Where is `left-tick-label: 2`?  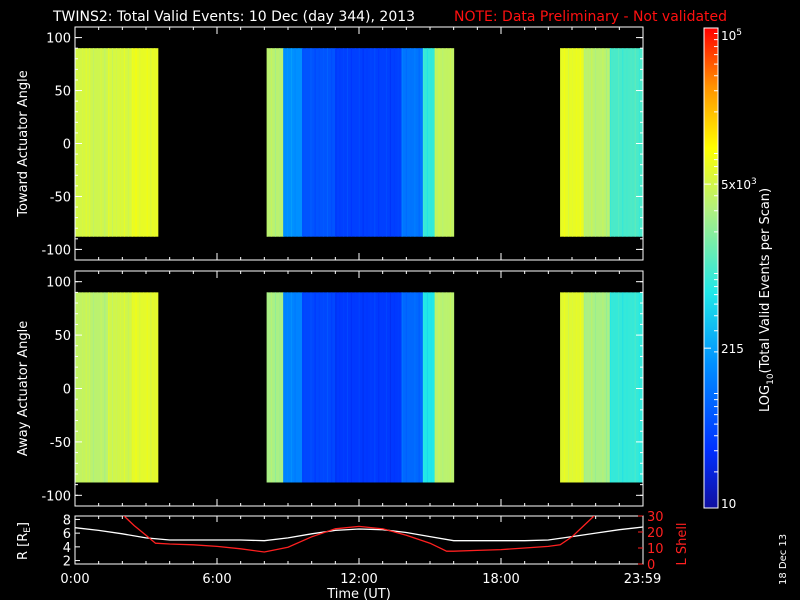 left-tick-label: 2 is located at coordinates (67, 562).